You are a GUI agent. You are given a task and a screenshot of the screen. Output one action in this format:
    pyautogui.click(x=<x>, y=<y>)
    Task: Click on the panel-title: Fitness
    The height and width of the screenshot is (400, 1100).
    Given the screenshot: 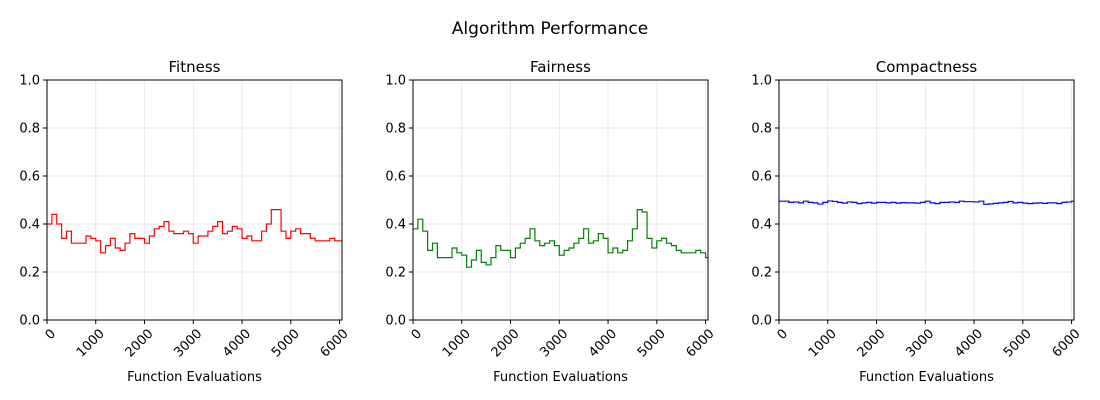 What is the action you would take?
    pyautogui.click(x=195, y=67)
    